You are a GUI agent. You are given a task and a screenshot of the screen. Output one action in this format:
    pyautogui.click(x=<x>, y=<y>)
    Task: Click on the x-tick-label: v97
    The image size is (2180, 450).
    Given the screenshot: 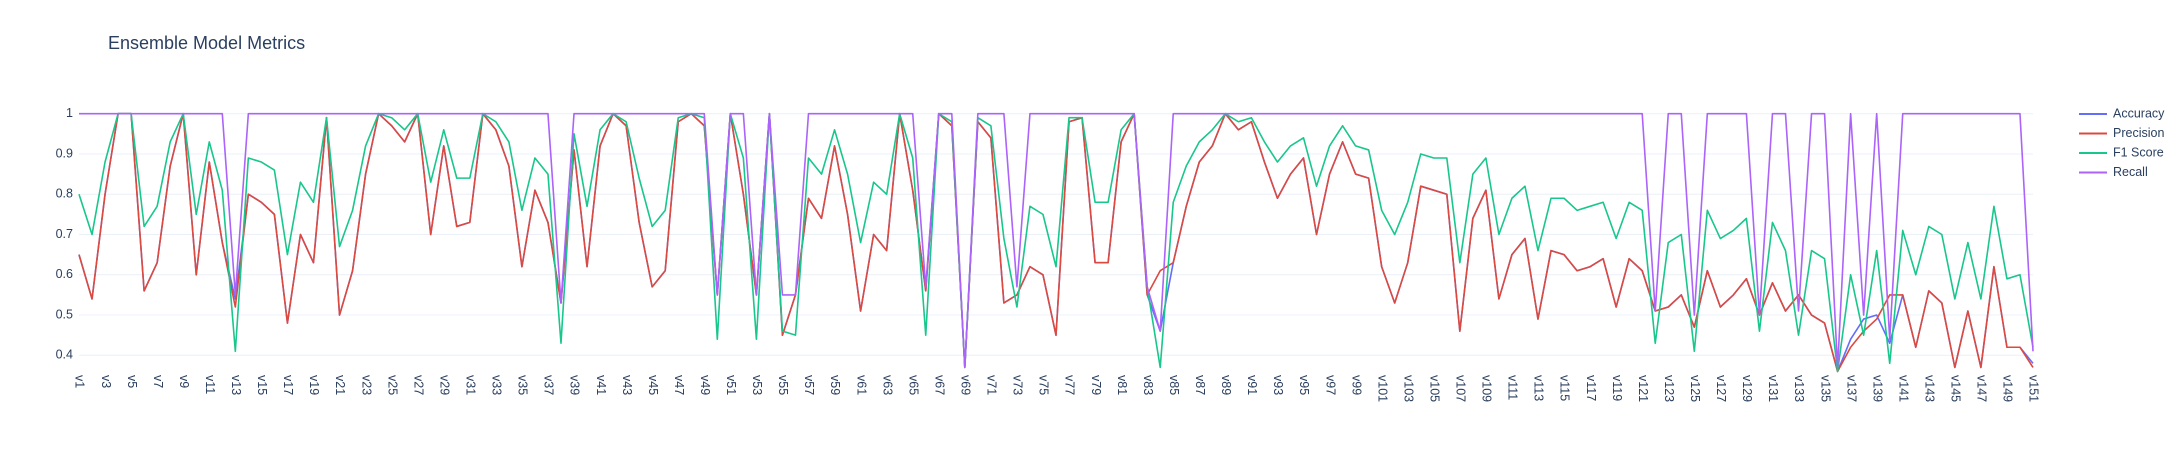 What is the action you would take?
    pyautogui.click(x=1330, y=385)
    